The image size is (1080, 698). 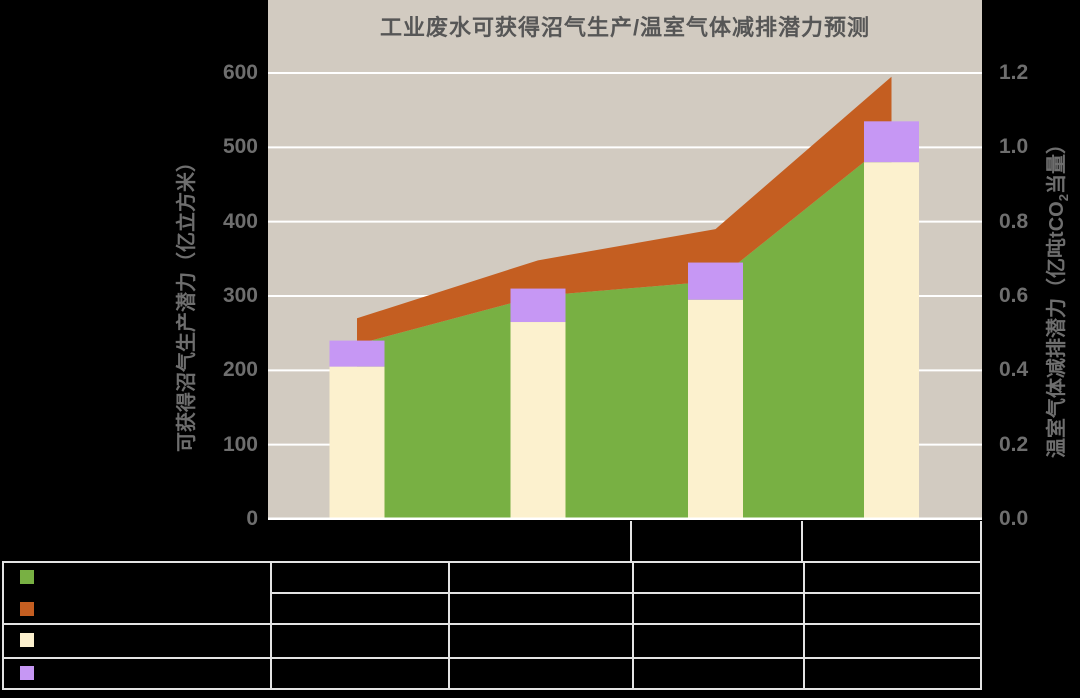 I want to click on left-tick-100: 100, so click(x=240, y=444).